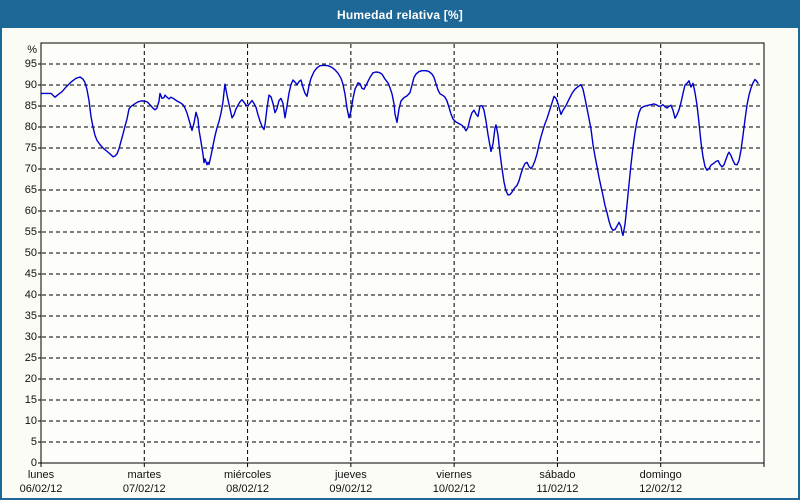  What do you see at coordinates (30, 273) in the screenshot?
I see `y-tick-label: 45` at bounding box center [30, 273].